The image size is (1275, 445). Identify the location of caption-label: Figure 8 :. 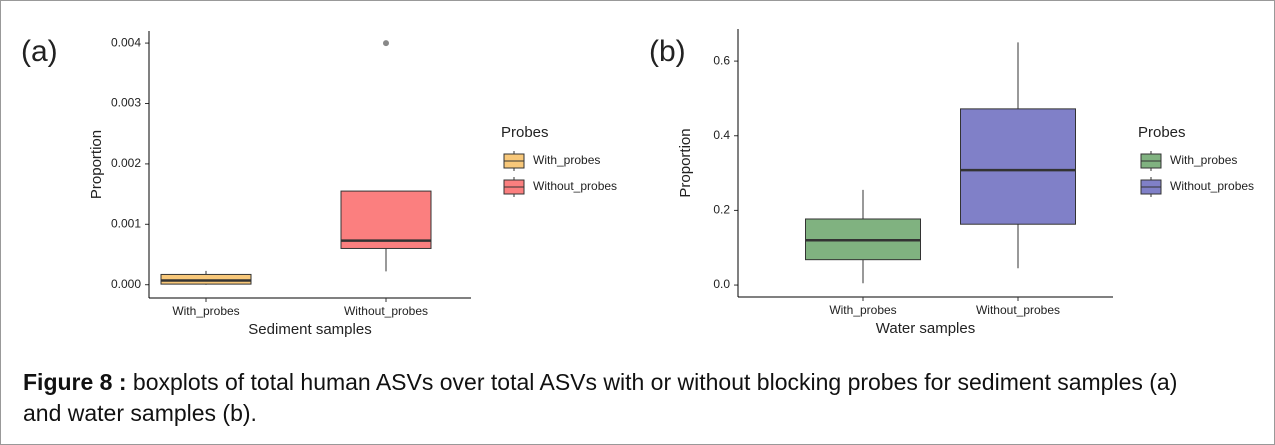
(75, 382).